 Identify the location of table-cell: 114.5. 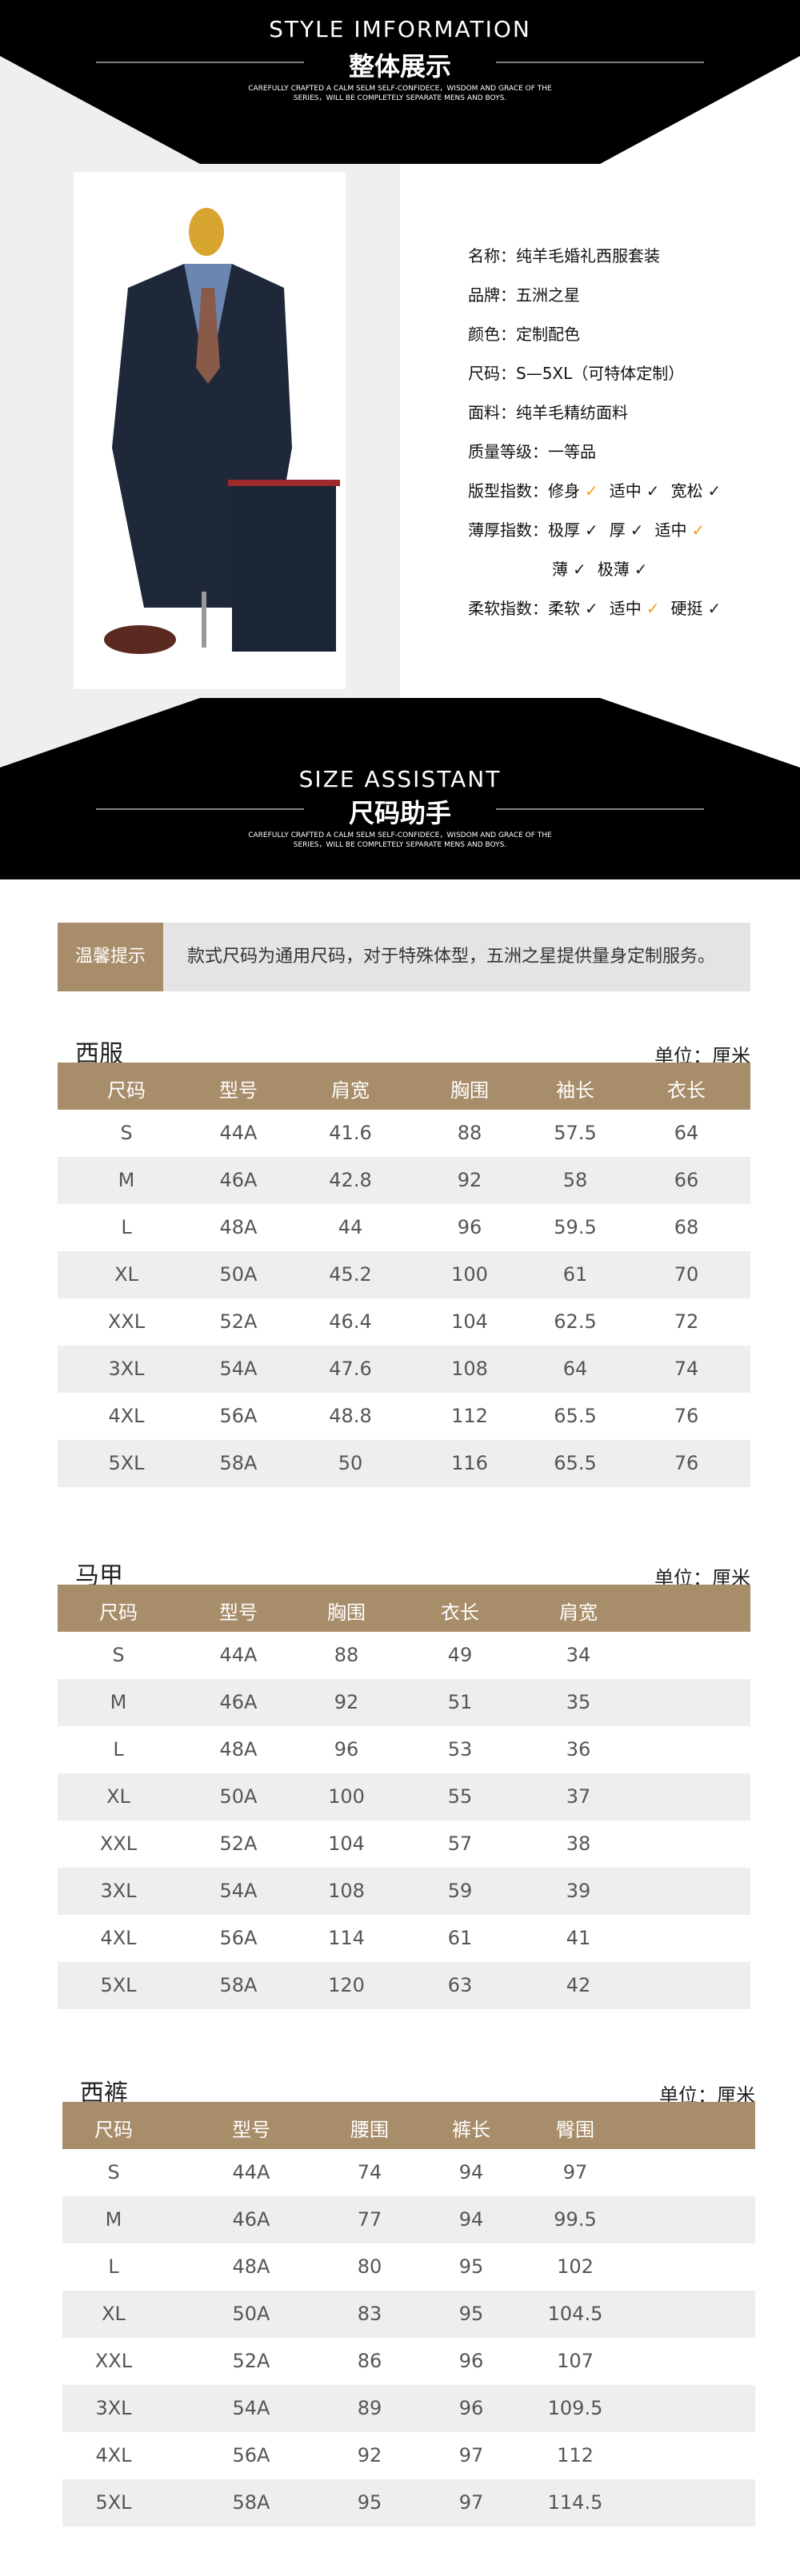
(575, 2502).